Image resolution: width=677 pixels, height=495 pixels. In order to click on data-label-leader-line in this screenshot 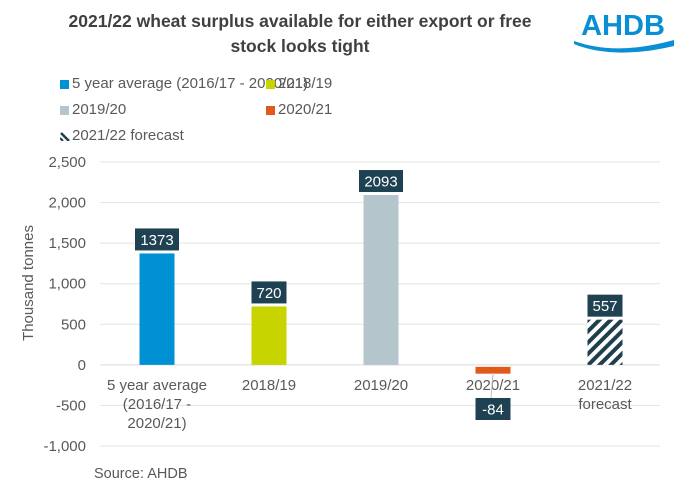, I will do `click(492, 385)`.